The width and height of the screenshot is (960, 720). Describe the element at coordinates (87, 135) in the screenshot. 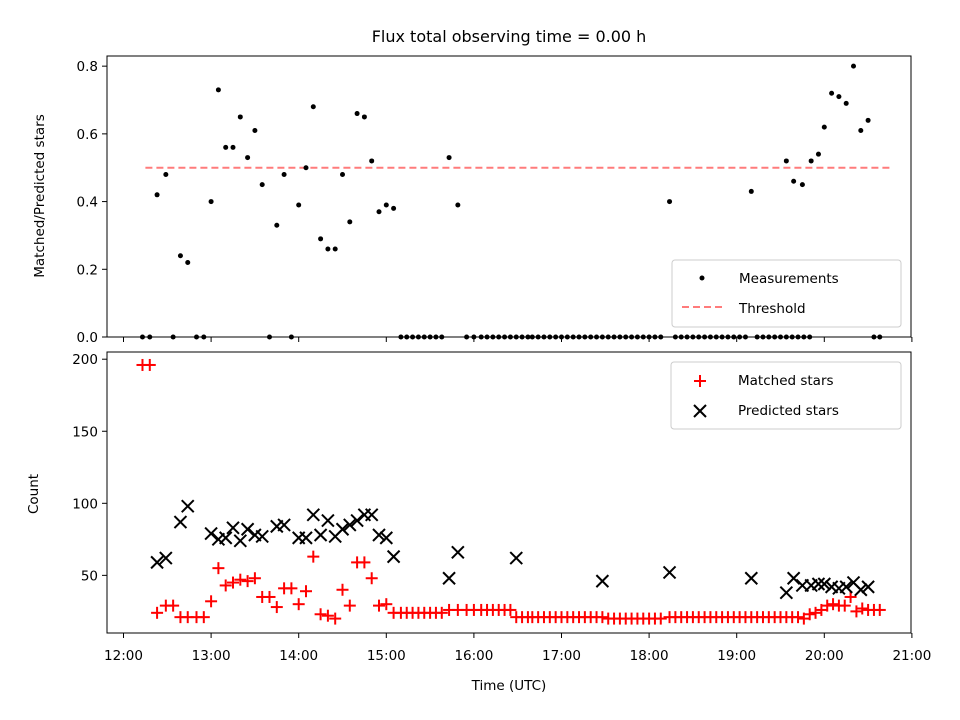

I see `top-y-tick-label: 0.6` at that location.